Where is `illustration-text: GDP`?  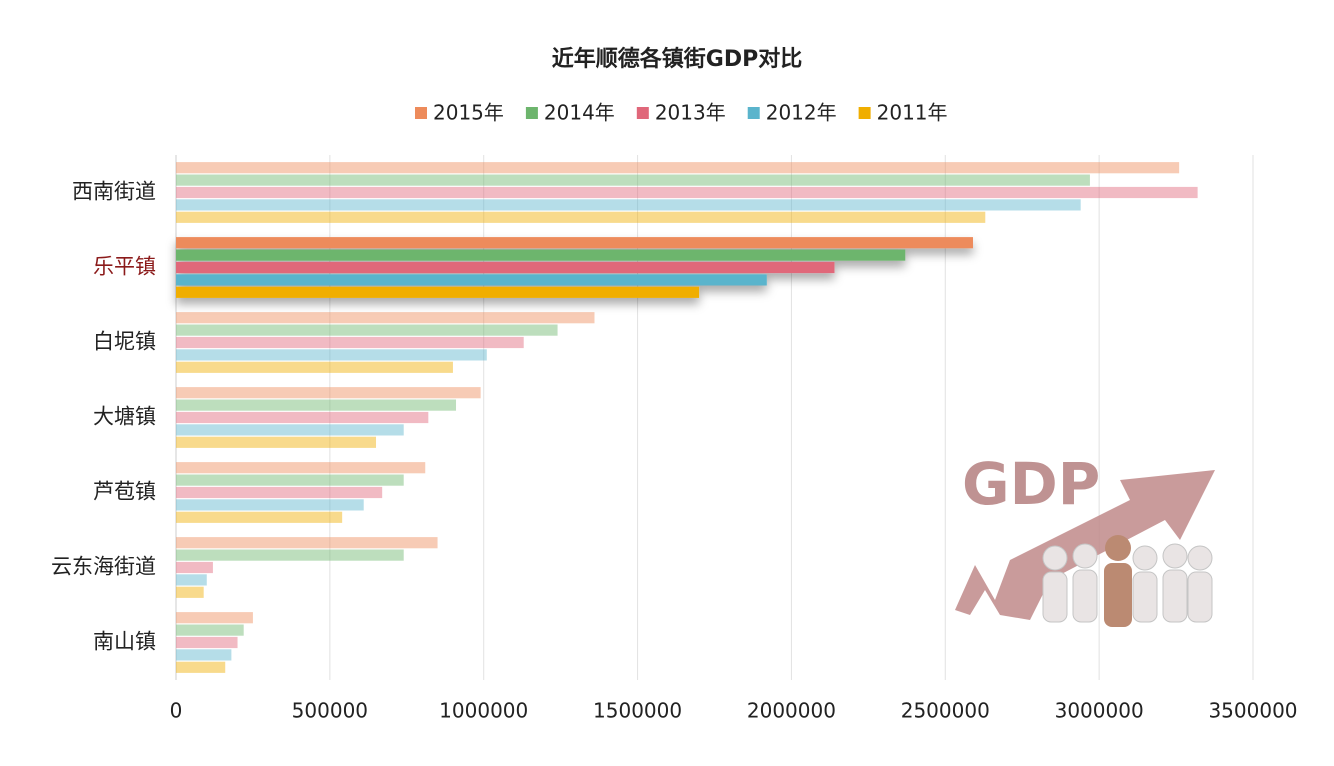 illustration-text: GDP is located at coordinates (1031, 484).